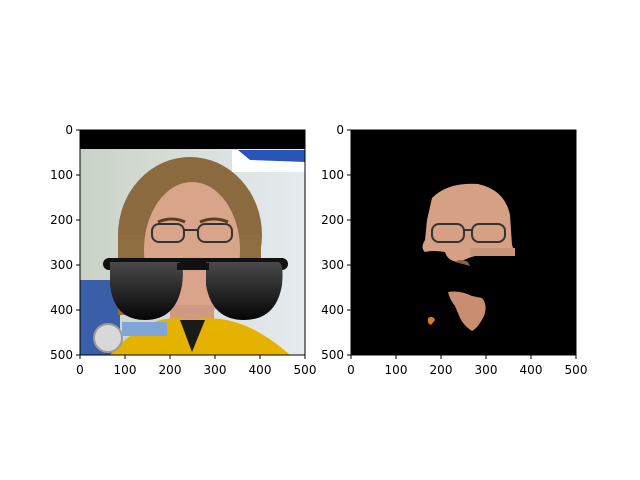 Image resolution: width=640 pixels, height=480 pixels. What do you see at coordinates (61, 175) in the screenshot?
I see `left-ytick-label: 100` at bounding box center [61, 175].